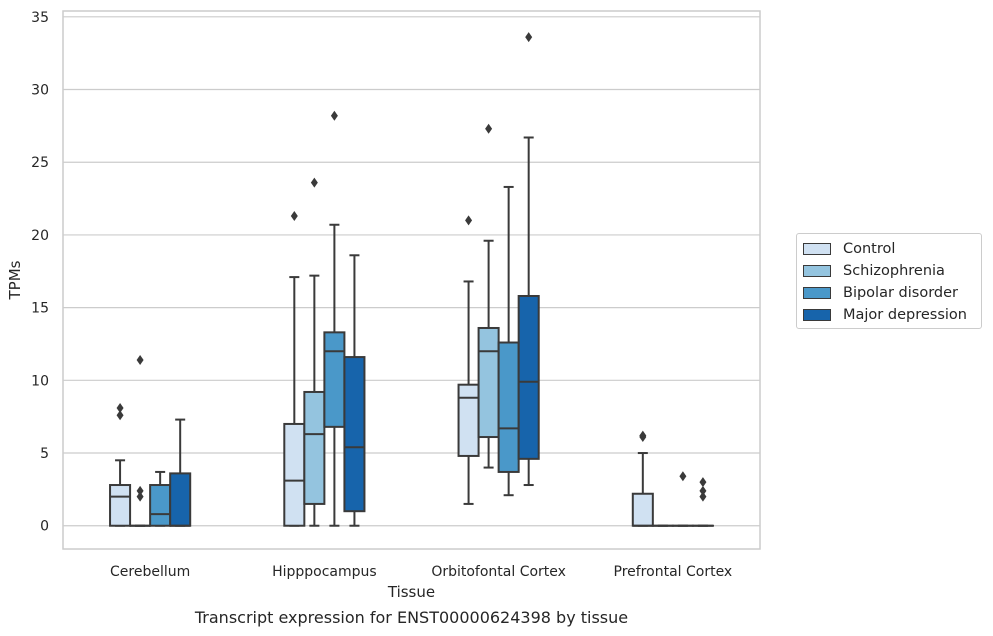  Describe the element at coordinates (869, 249) in the screenshot. I see `legend-label-control: Control` at that location.